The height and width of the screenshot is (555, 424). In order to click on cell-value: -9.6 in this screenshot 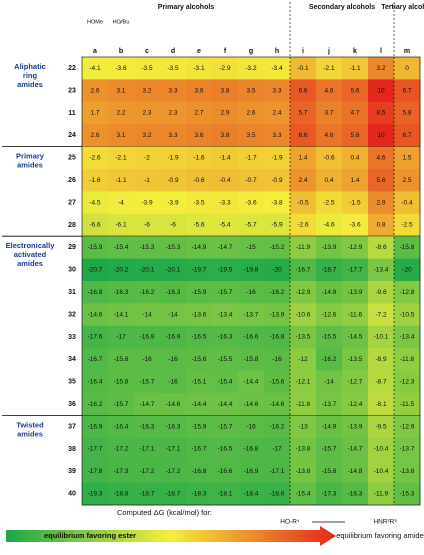, I will do `click(381, 292)`.